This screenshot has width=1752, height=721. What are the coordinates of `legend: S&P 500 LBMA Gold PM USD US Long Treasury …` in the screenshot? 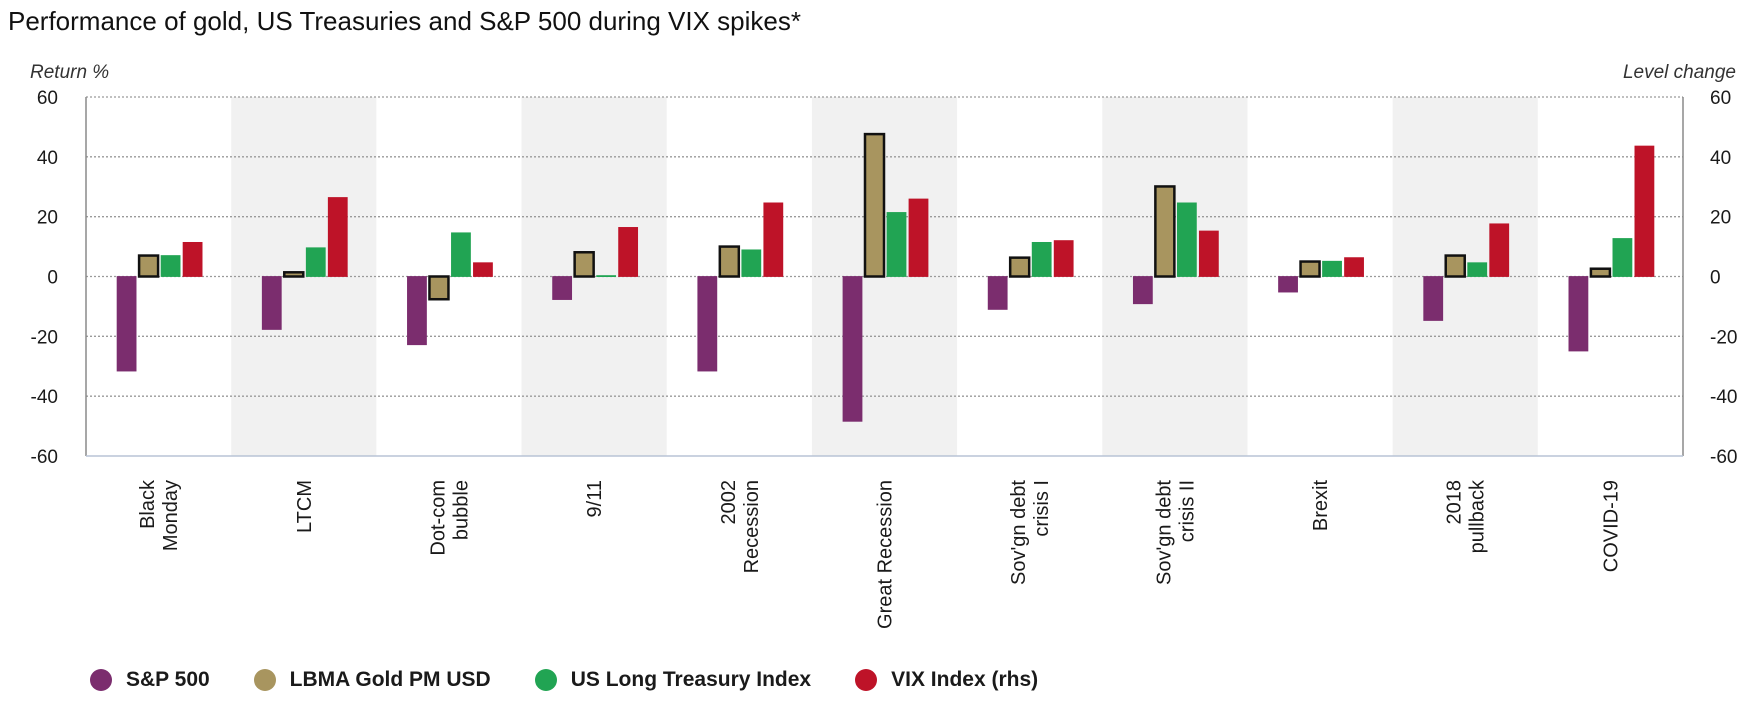 It's located at (586, 680).